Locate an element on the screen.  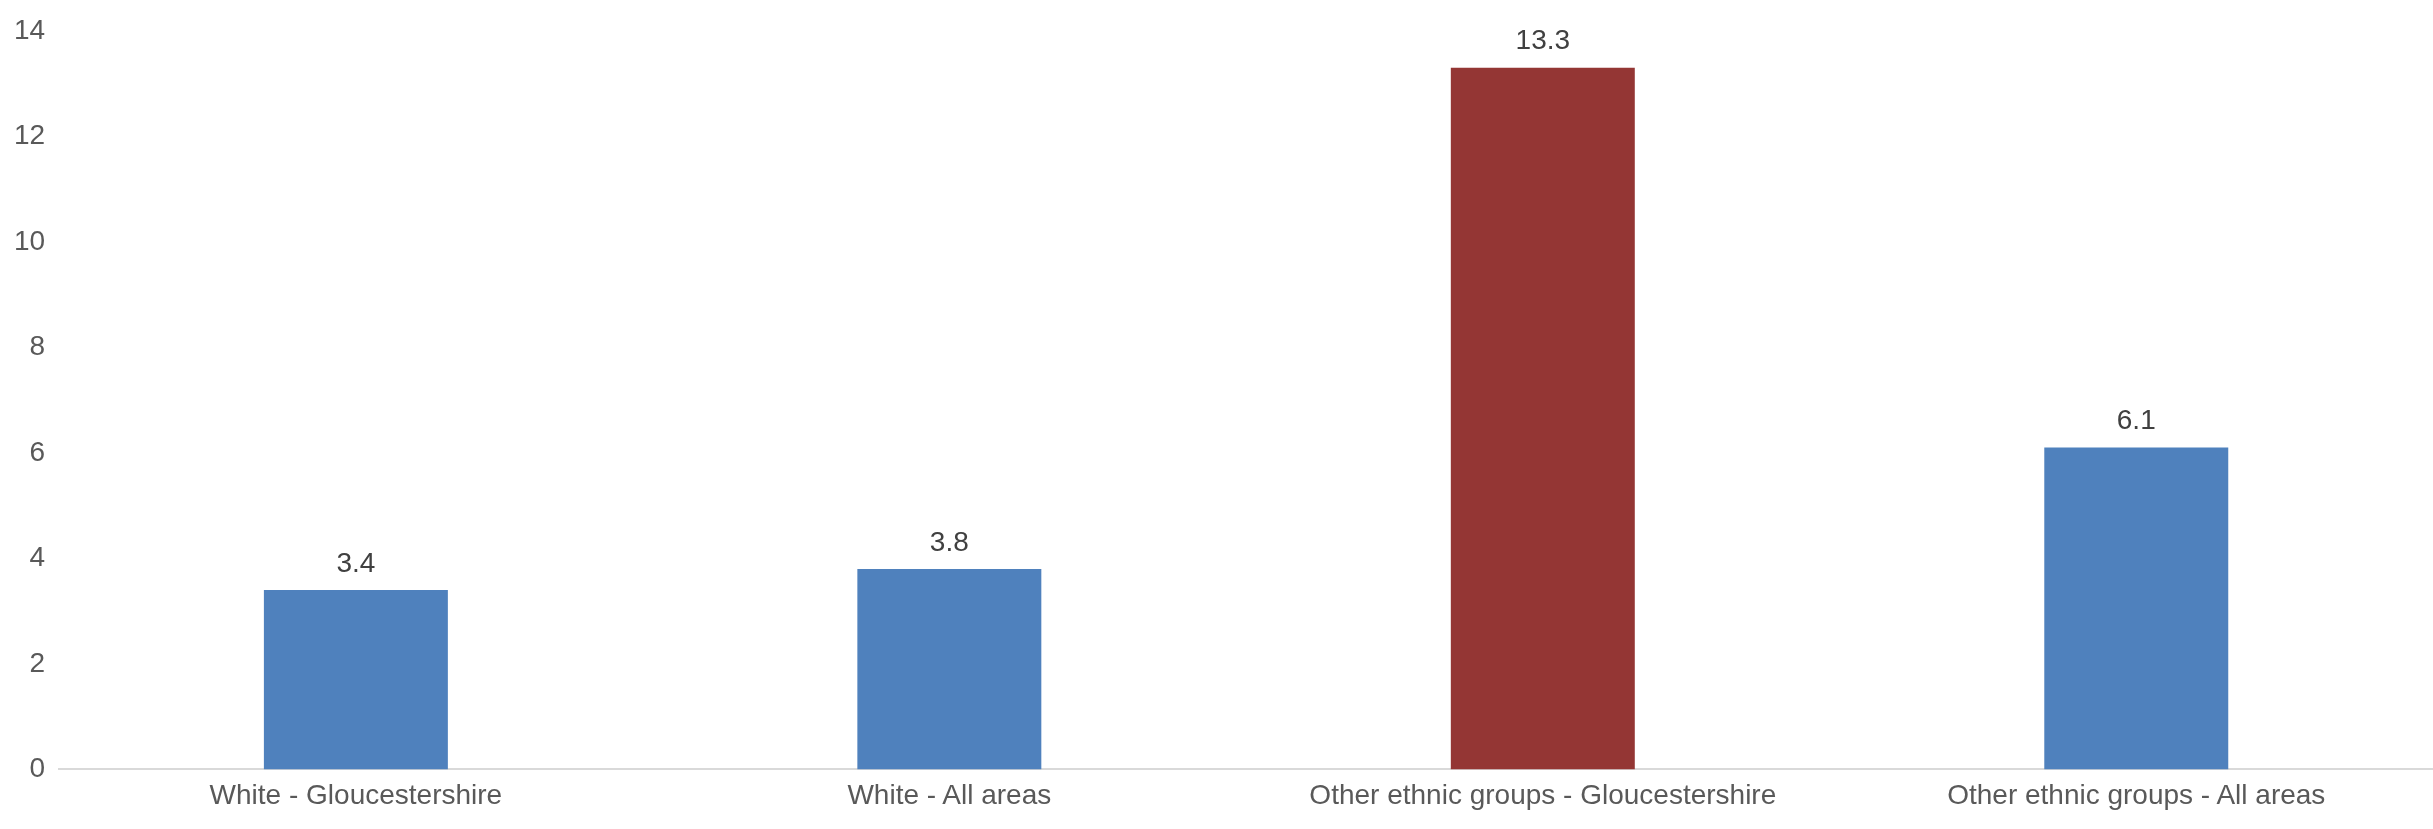
y-tick-label: 6 is located at coordinates (37, 451).